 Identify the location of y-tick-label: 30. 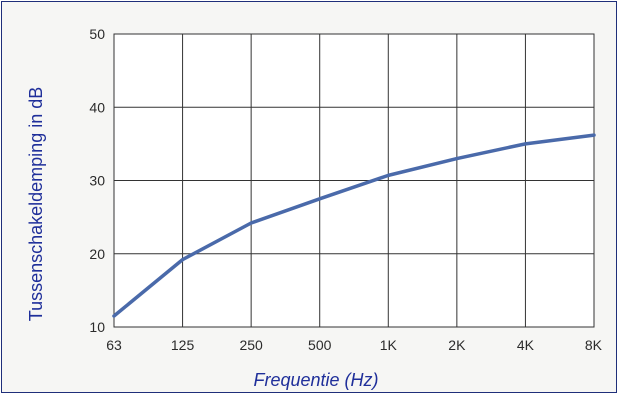
(97, 181).